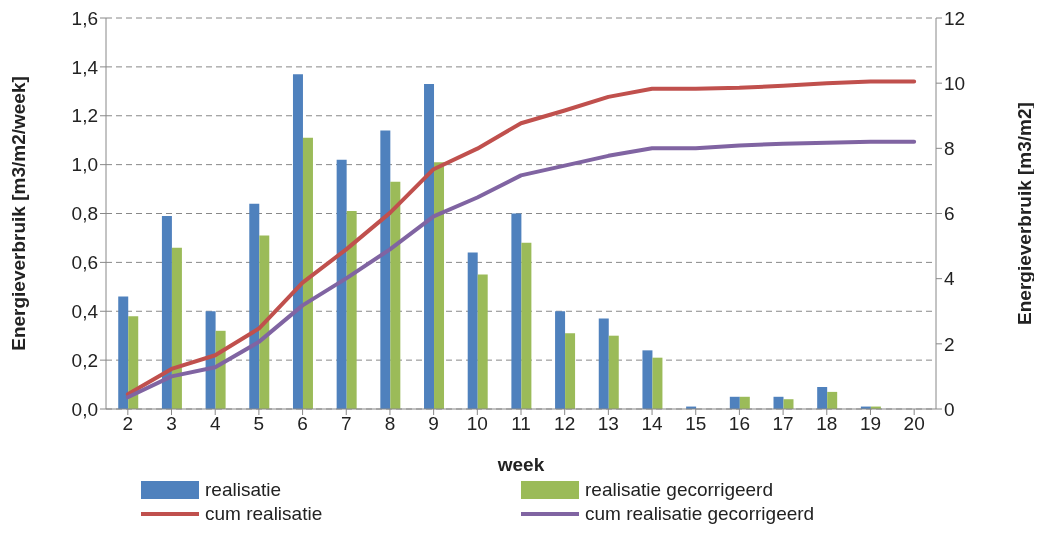 The height and width of the screenshot is (533, 1042). Describe the element at coordinates (521, 424) in the screenshot. I see `x-tick-label: 11` at that location.